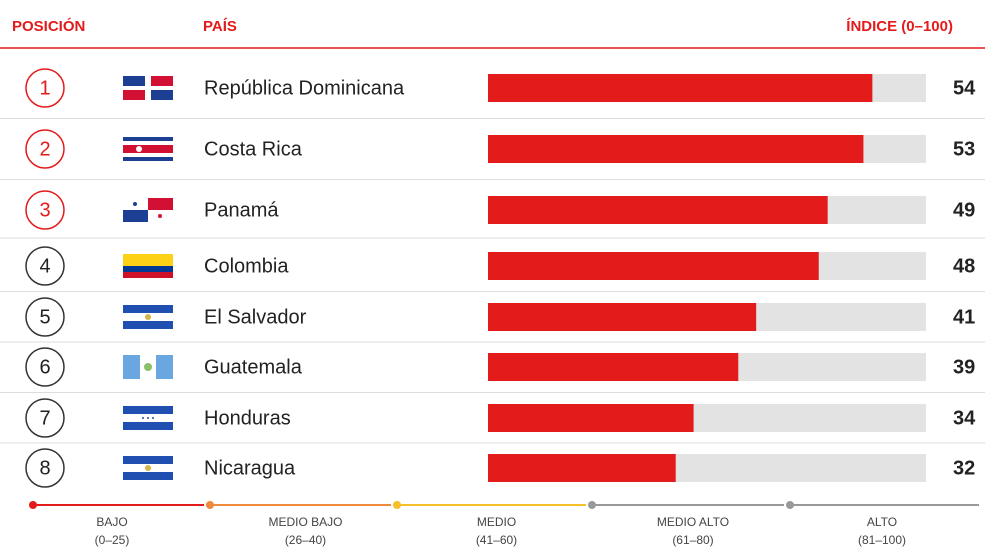 The image size is (985, 549). What do you see at coordinates (111, 522) in the screenshot?
I see `scale-name: BAJO` at bounding box center [111, 522].